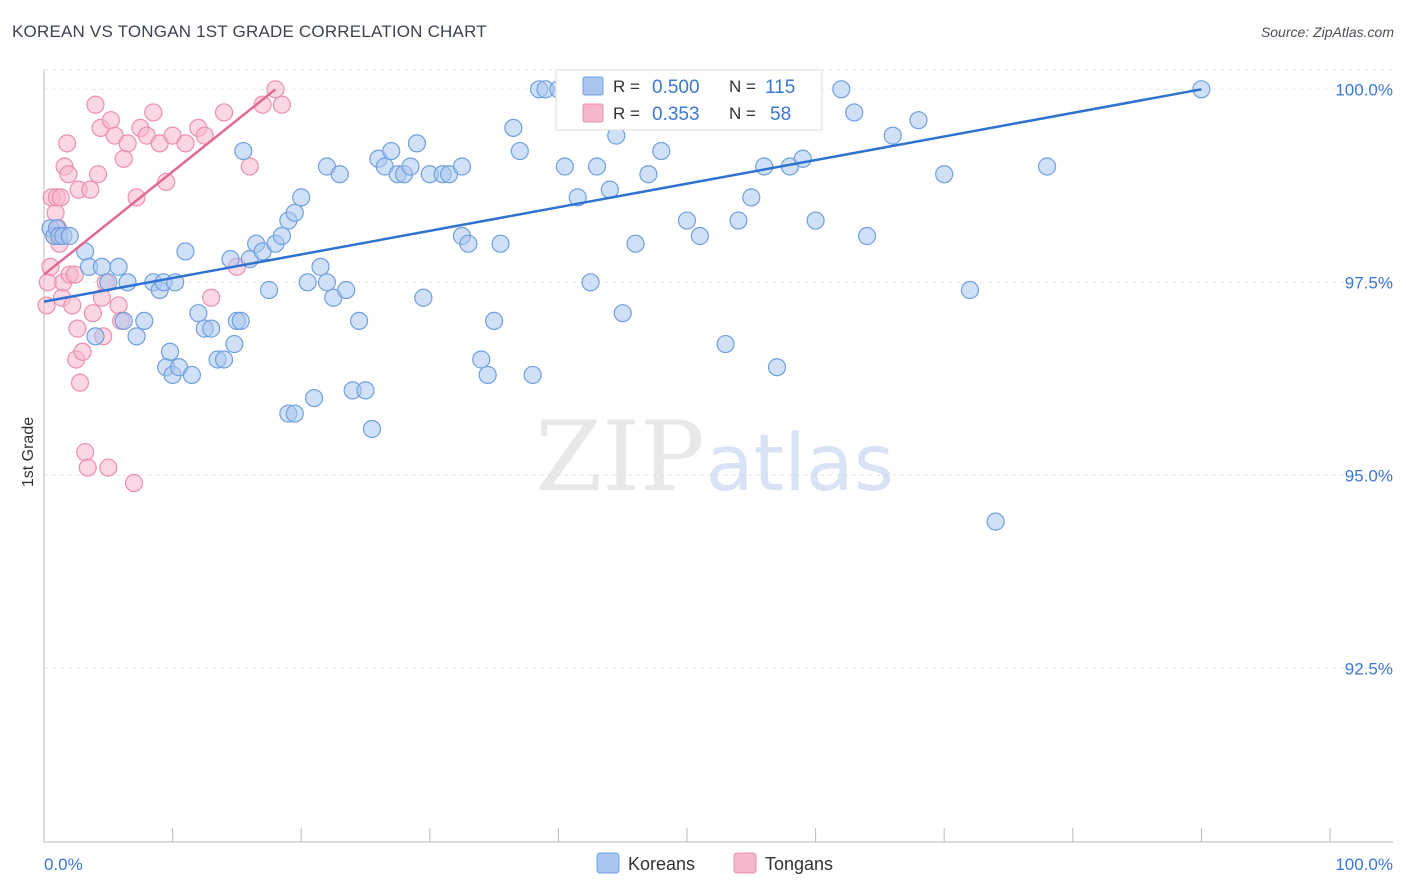 The height and width of the screenshot is (892, 1406). Describe the element at coordinates (593, 86) in the screenshot. I see `legend-swatch-korean` at that location.